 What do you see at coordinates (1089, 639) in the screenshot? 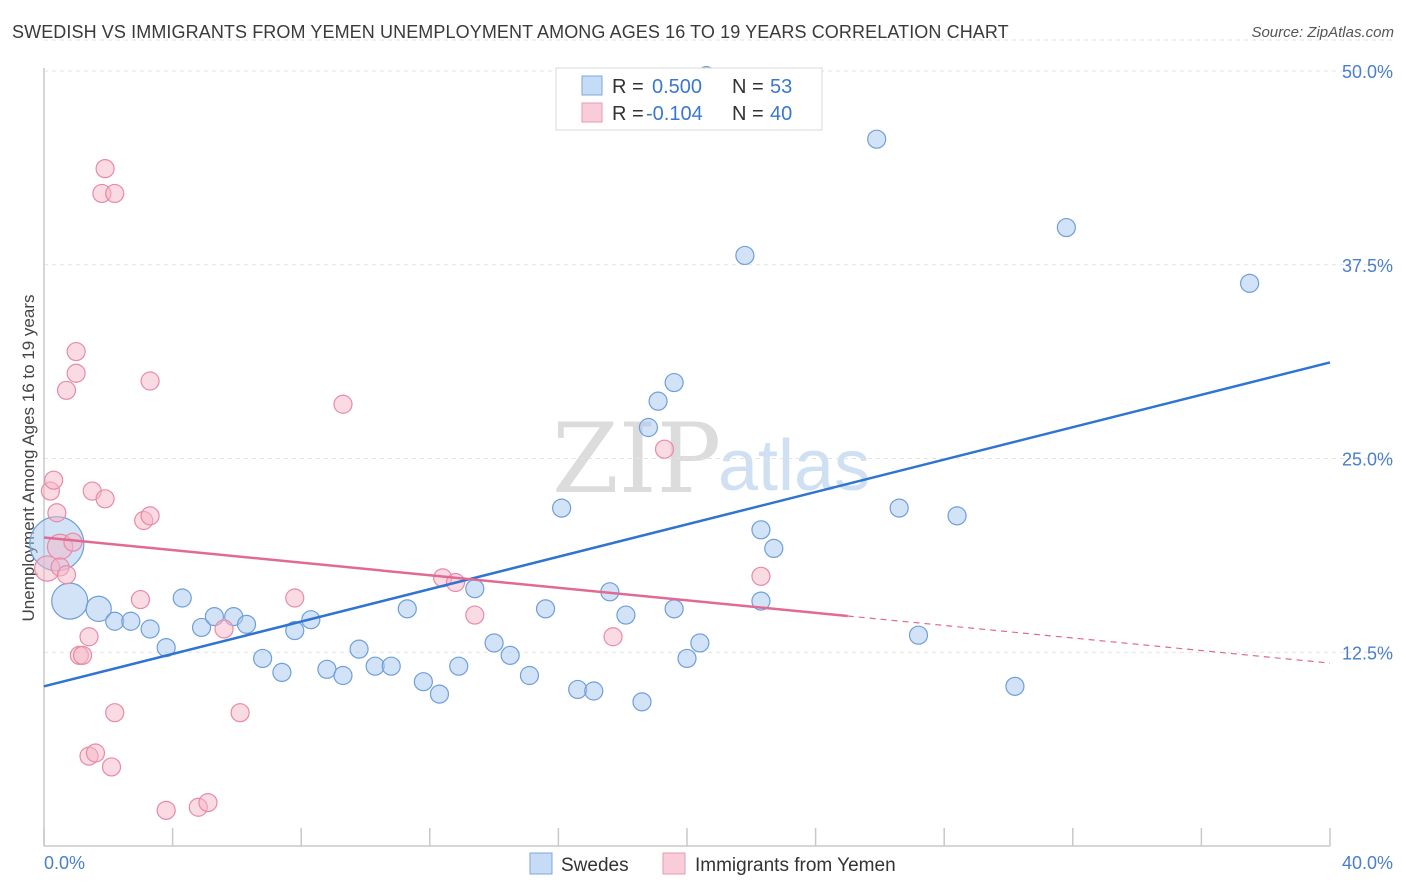
I see `yemen-trend-line-extension` at bounding box center [1089, 639].